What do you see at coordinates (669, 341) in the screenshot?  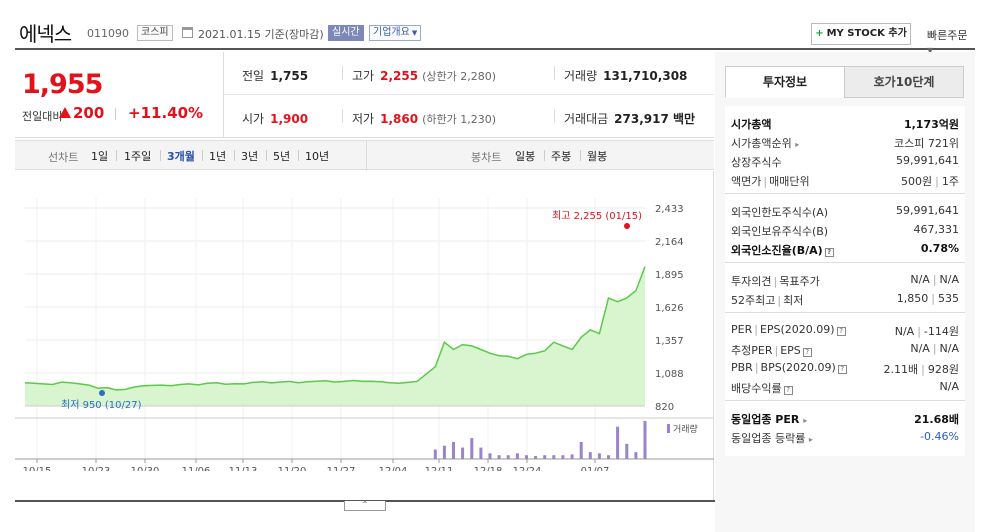 I see `y-tick-label: 1,357` at bounding box center [669, 341].